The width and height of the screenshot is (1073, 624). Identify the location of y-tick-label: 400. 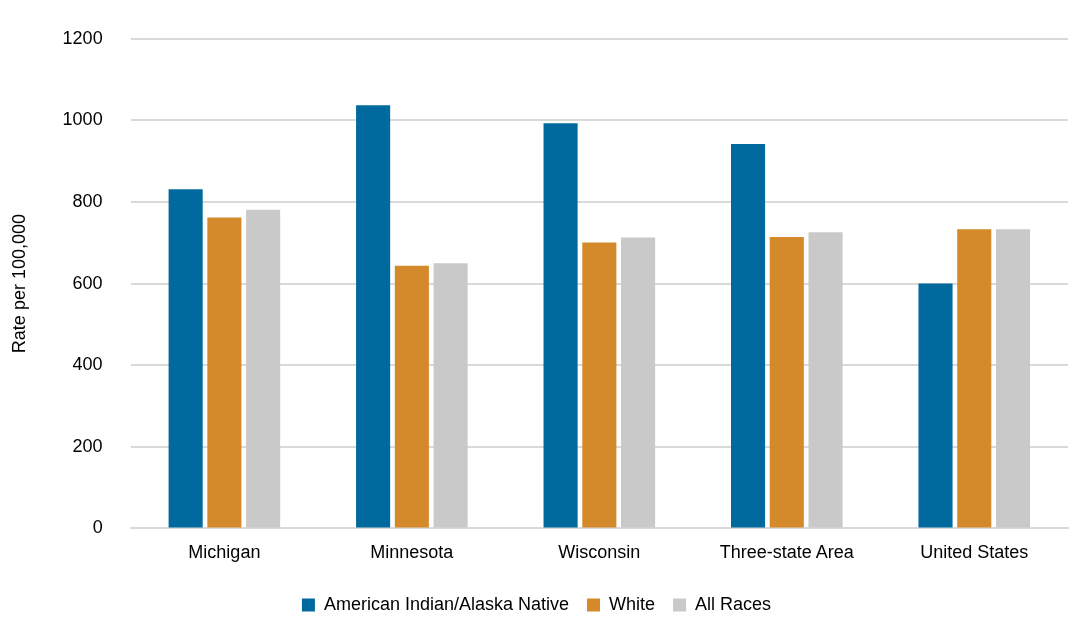
(87, 364).